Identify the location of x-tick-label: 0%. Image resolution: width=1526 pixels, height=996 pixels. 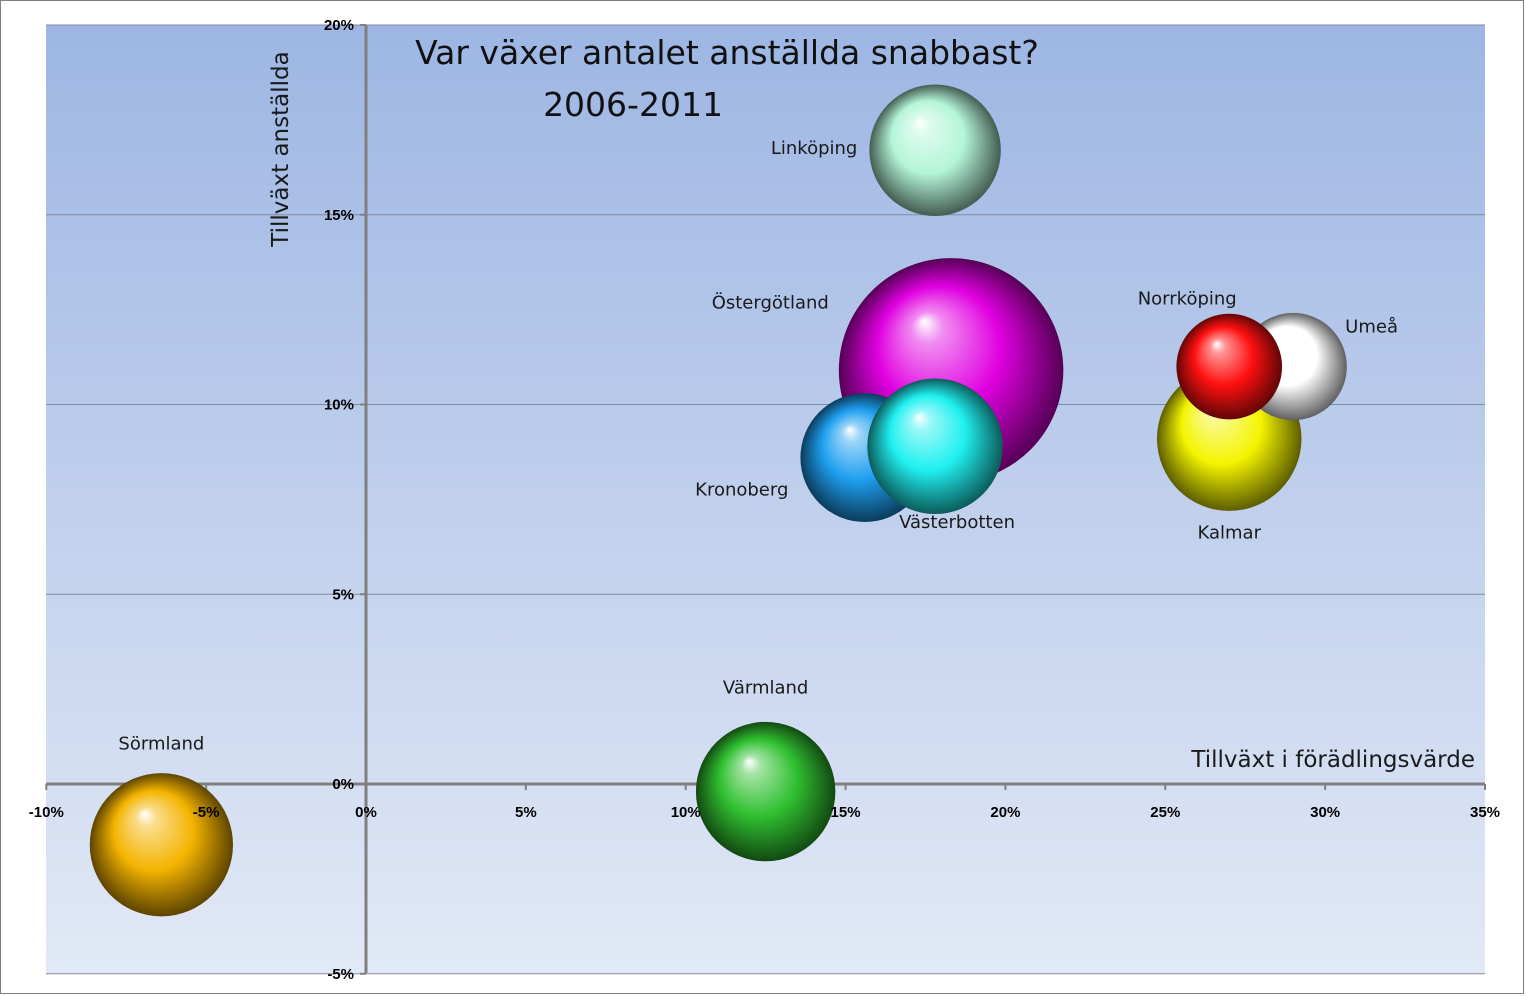
(366, 812).